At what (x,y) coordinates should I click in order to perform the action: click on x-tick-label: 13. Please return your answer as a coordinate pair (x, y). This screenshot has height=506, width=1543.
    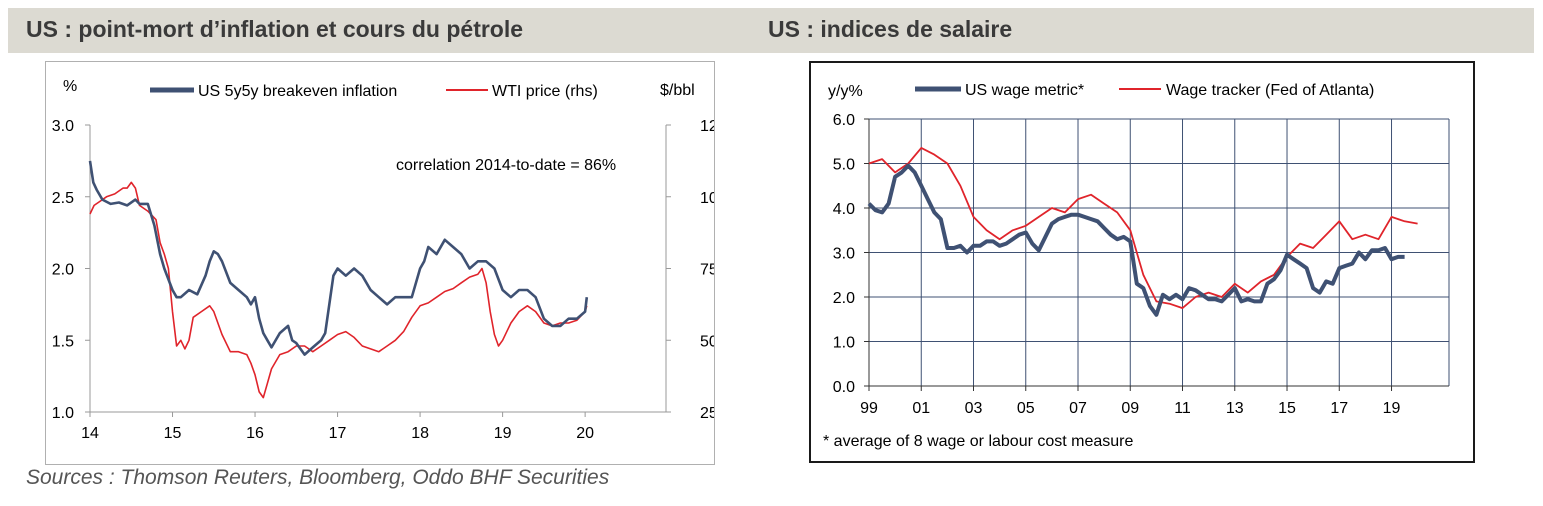
    Looking at the image, I should click on (1235, 408).